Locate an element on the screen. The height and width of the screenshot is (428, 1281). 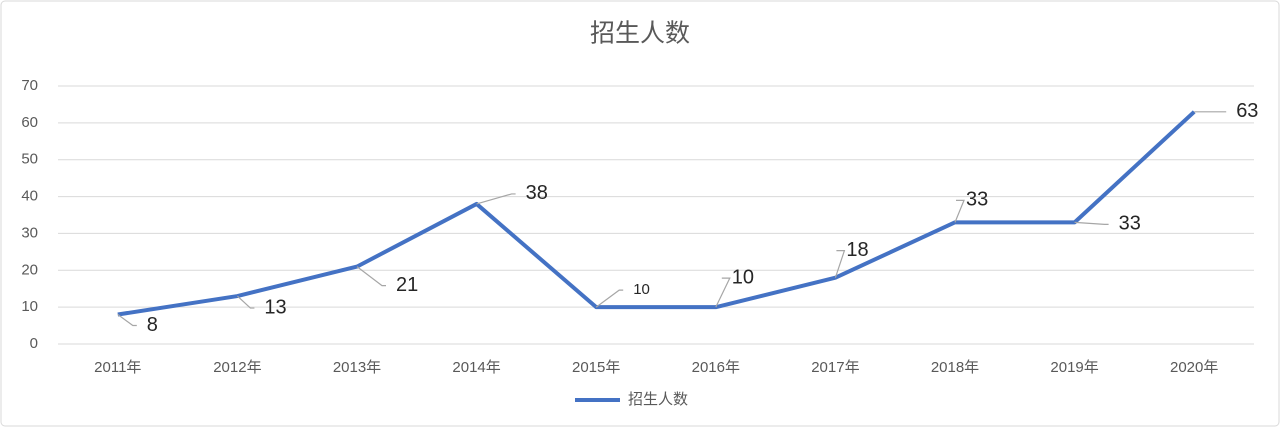
y-tick-label: 50 is located at coordinates (29, 159).